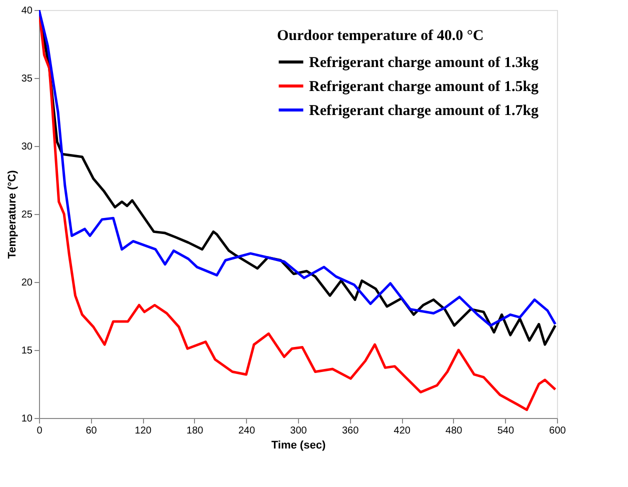  What do you see at coordinates (143, 431) in the screenshot?
I see `x-tick-label: 120` at bounding box center [143, 431].